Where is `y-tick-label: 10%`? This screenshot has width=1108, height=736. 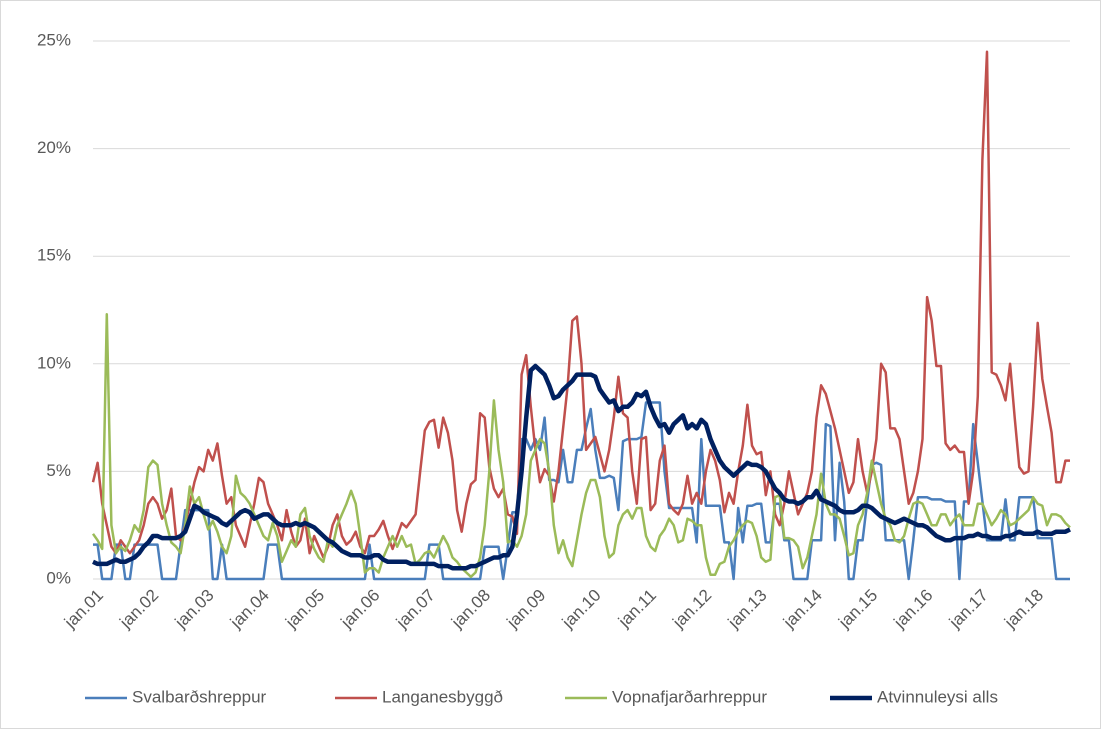 y-tick-label: 10% is located at coordinates (54, 362).